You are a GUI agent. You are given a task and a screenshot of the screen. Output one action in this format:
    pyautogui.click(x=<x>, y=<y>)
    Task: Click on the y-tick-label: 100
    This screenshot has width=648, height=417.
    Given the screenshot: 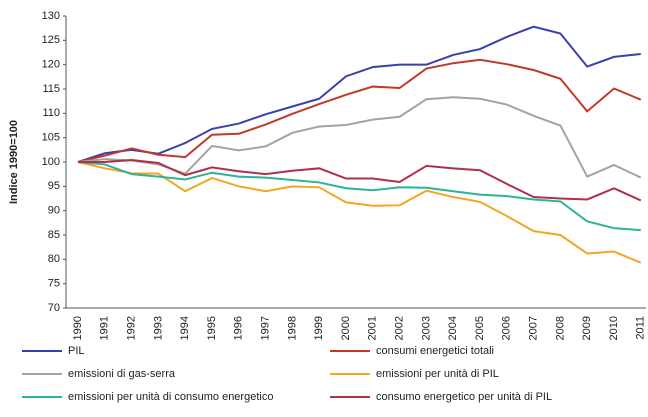 What is the action you would take?
    pyautogui.click(x=51, y=162)
    